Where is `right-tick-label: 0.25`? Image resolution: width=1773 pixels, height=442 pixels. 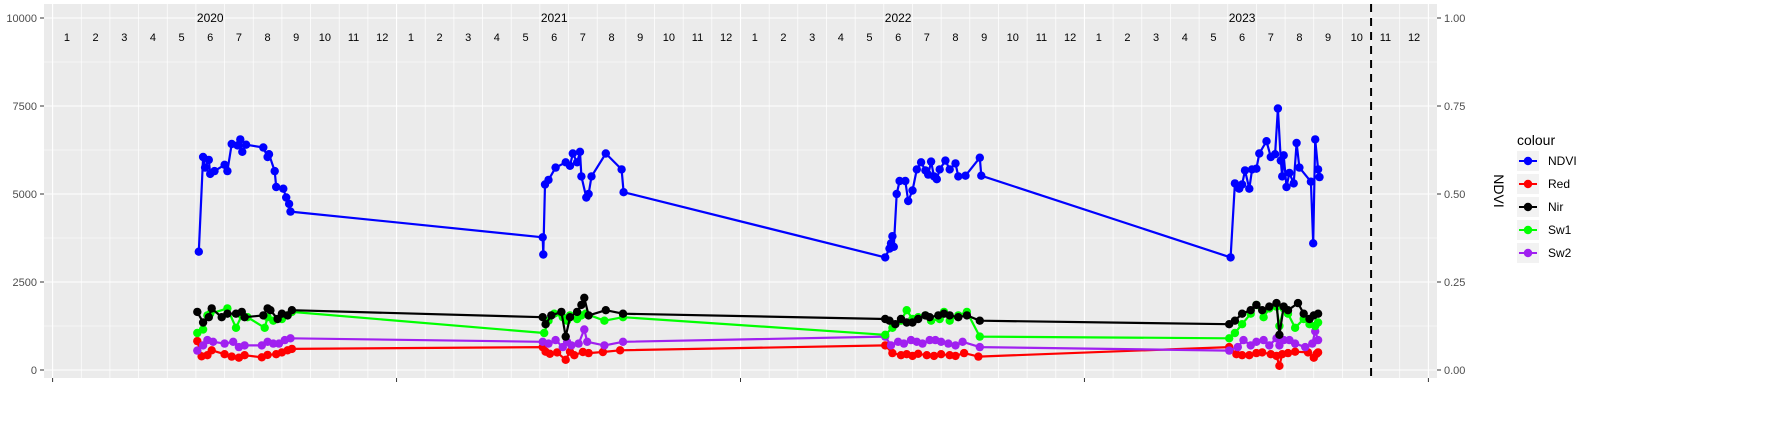
right-tick-label: 0.25 is located at coordinates (1454, 283).